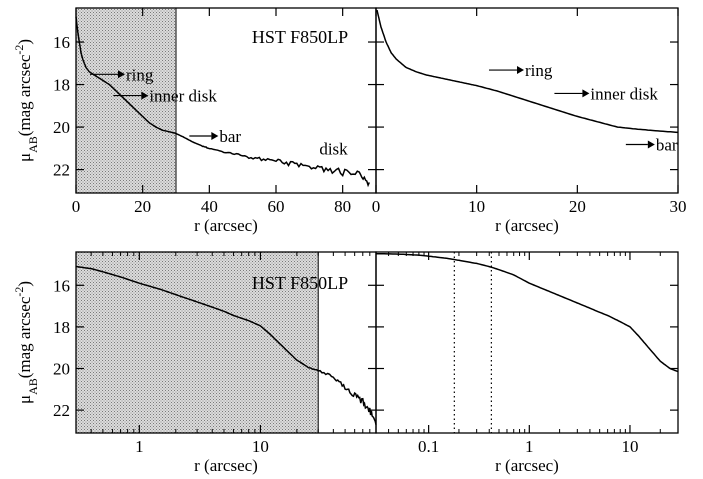 The height and width of the screenshot is (479, 703). Describe the element at coordinates (678, 206) in the screenshot. I see `x-tick-label: 30` at that location.